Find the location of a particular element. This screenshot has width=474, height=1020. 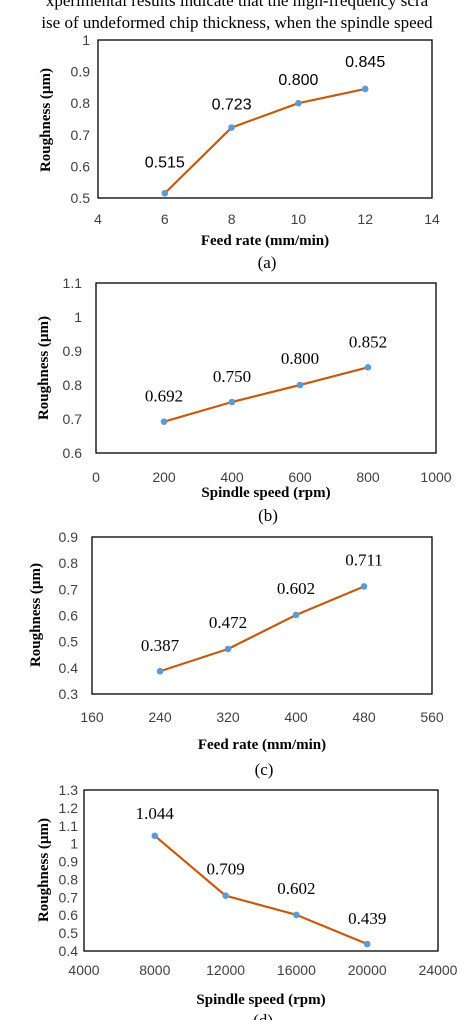

x-tick-label: 20000 is located at coordinates (367, 970).